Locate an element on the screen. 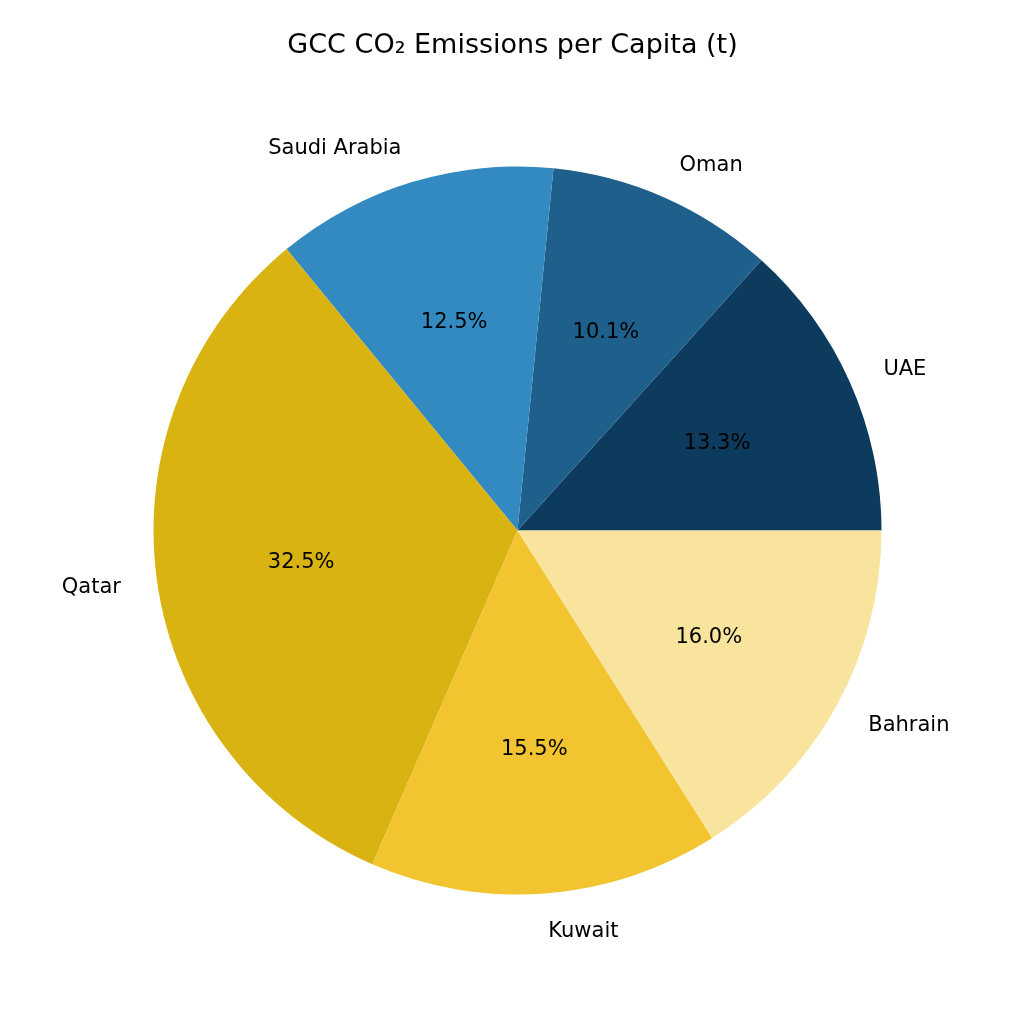 The width and height of the screenshot is (1024, 1009). slice-label: UAE is located at coordinates (905, 367).